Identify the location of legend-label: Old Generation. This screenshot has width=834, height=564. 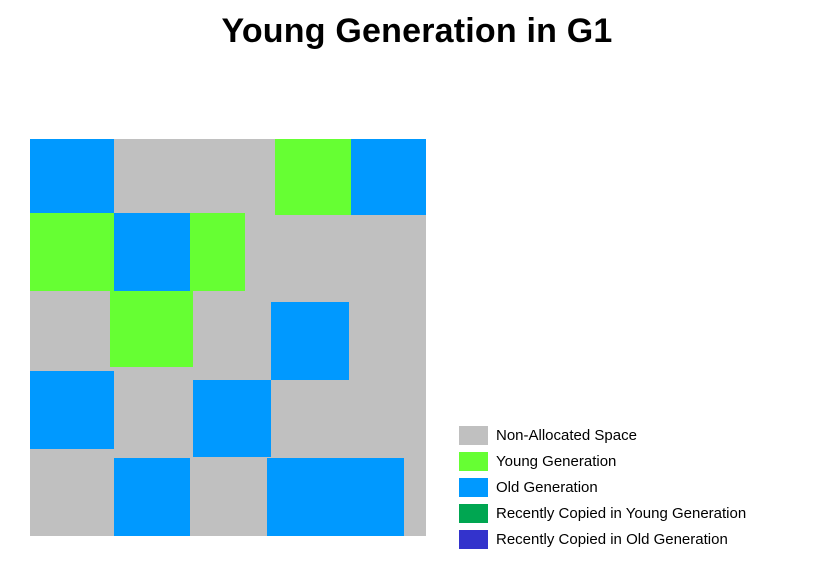
(547, 487).